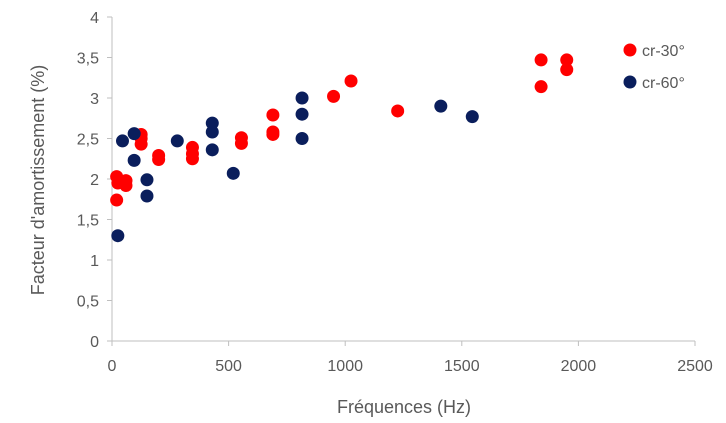  What do you see at coordinates (88, 59) in the screenshot?
I see `y-tick-label: 3,5` at bounding box center [88, 59].